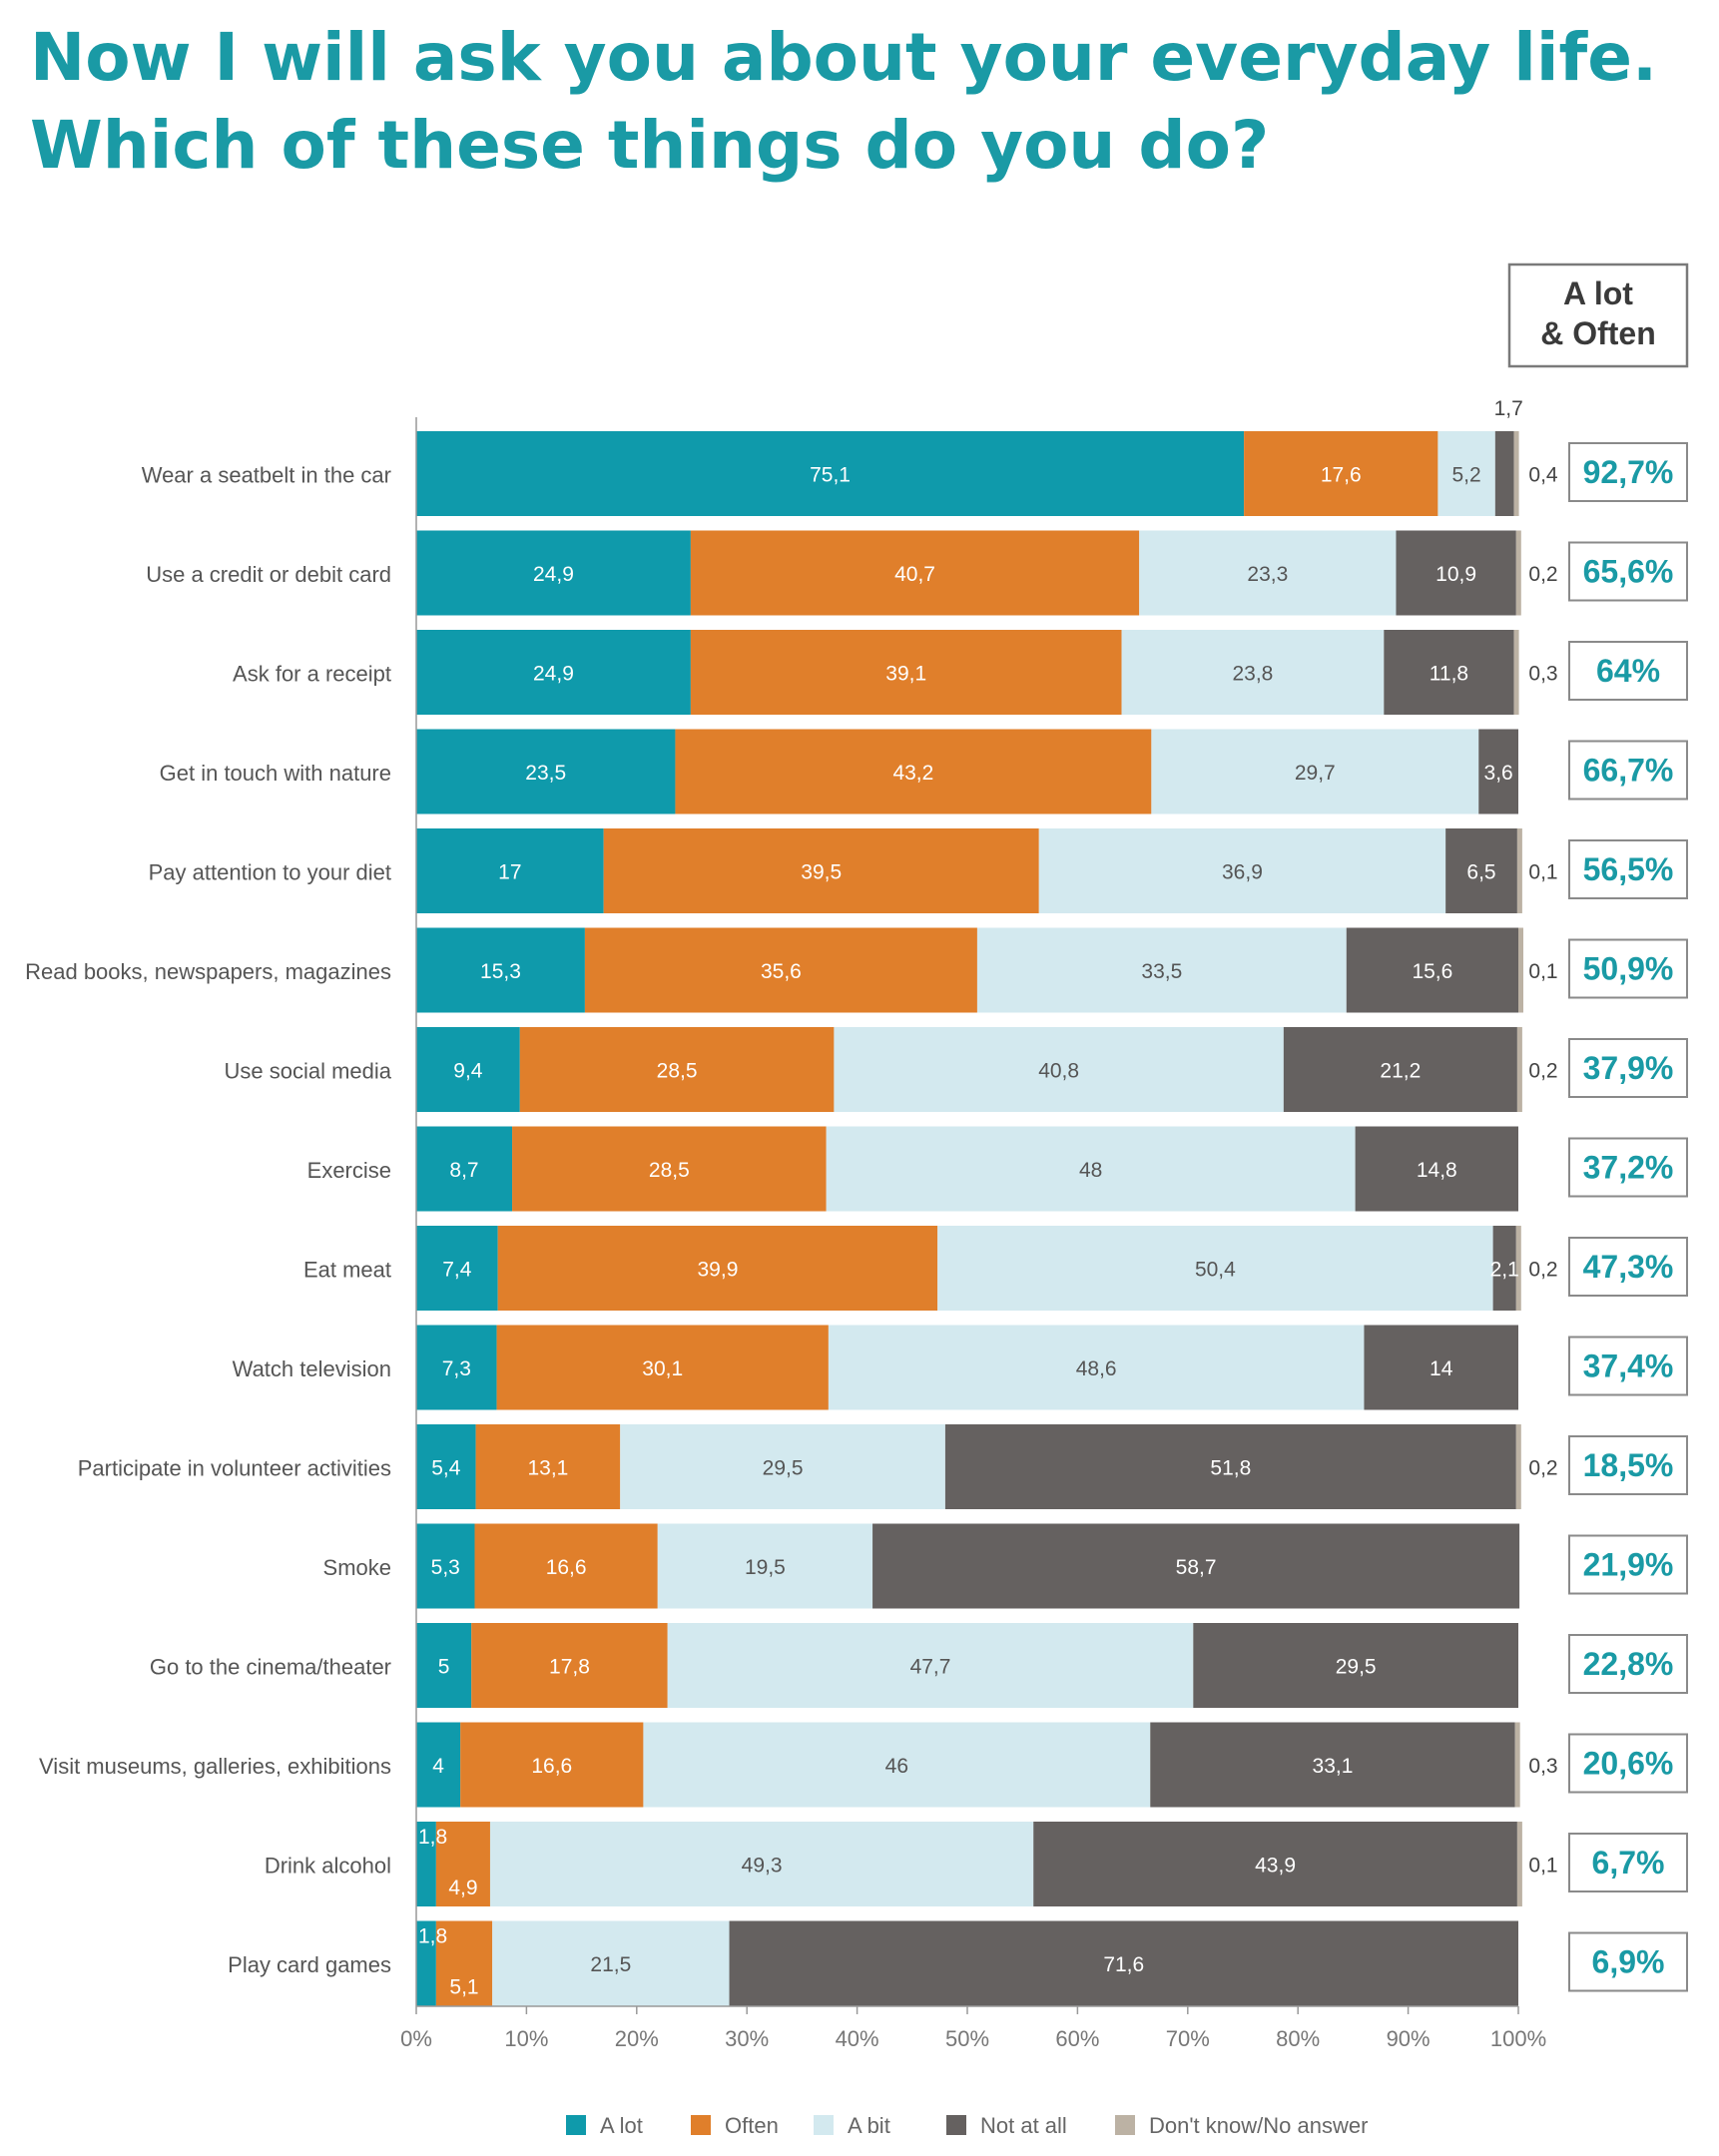 This screenshot has height=2156, width=1719. What do you see at coordinates (270, 1667) in the screenshot?
I see `category-label: Go to the cinema/theater` at bounding box center [270, 1667].